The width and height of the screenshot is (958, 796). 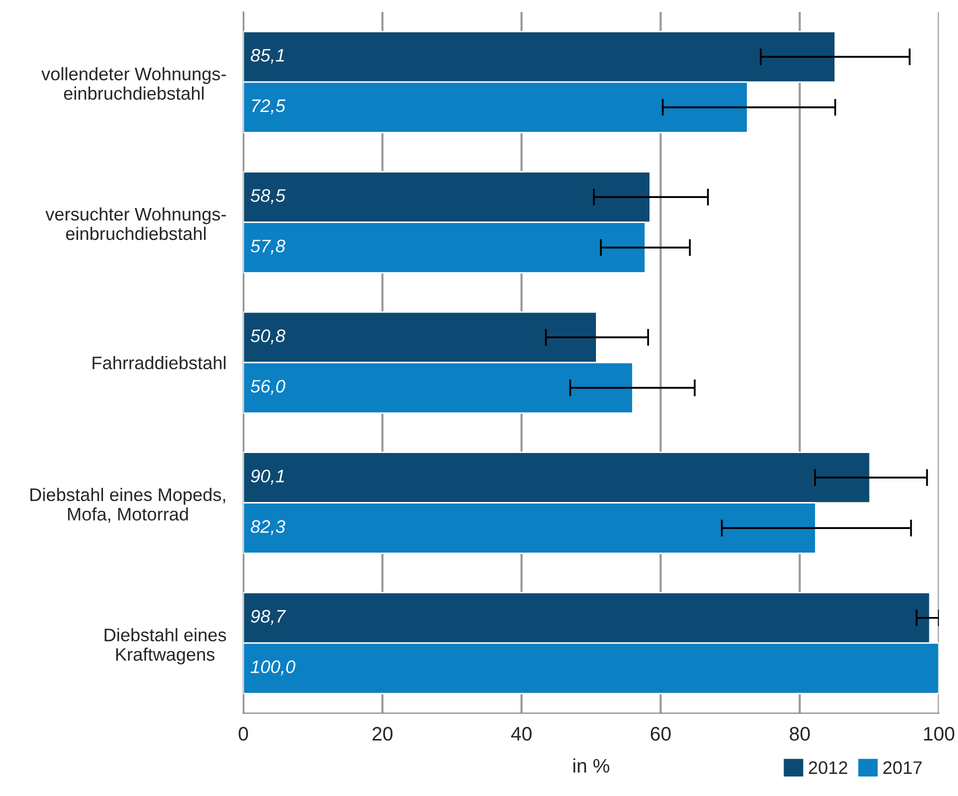 What do you see at coordinates (267, 56) in the screenshot?
I see `data-label: 85,1` at bounding box center [267, 56].